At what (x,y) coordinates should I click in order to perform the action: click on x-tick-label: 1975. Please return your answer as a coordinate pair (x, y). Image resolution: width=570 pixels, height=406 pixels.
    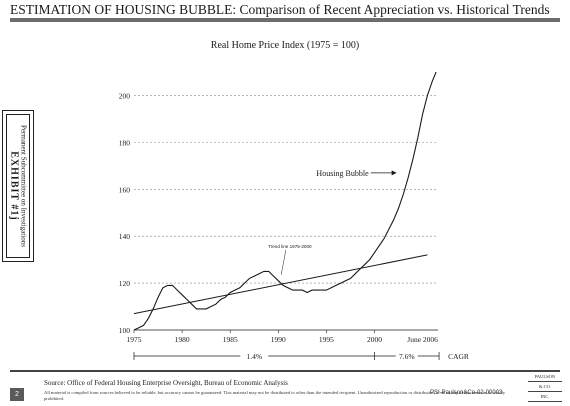
    Looking at the image, I should click on (134, 339).